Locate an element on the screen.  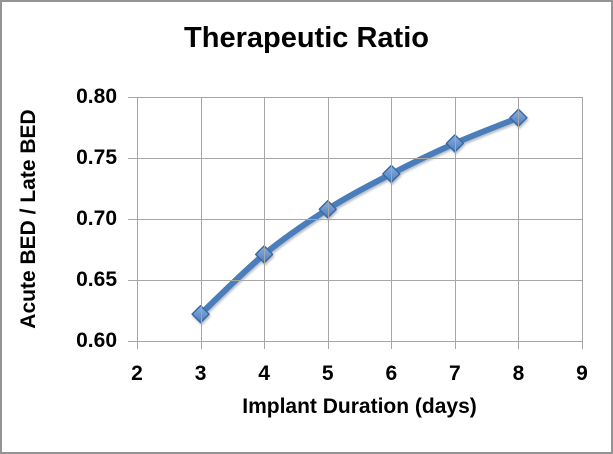
y-tick-label: 0.80 is located at coordinates (96, 96).